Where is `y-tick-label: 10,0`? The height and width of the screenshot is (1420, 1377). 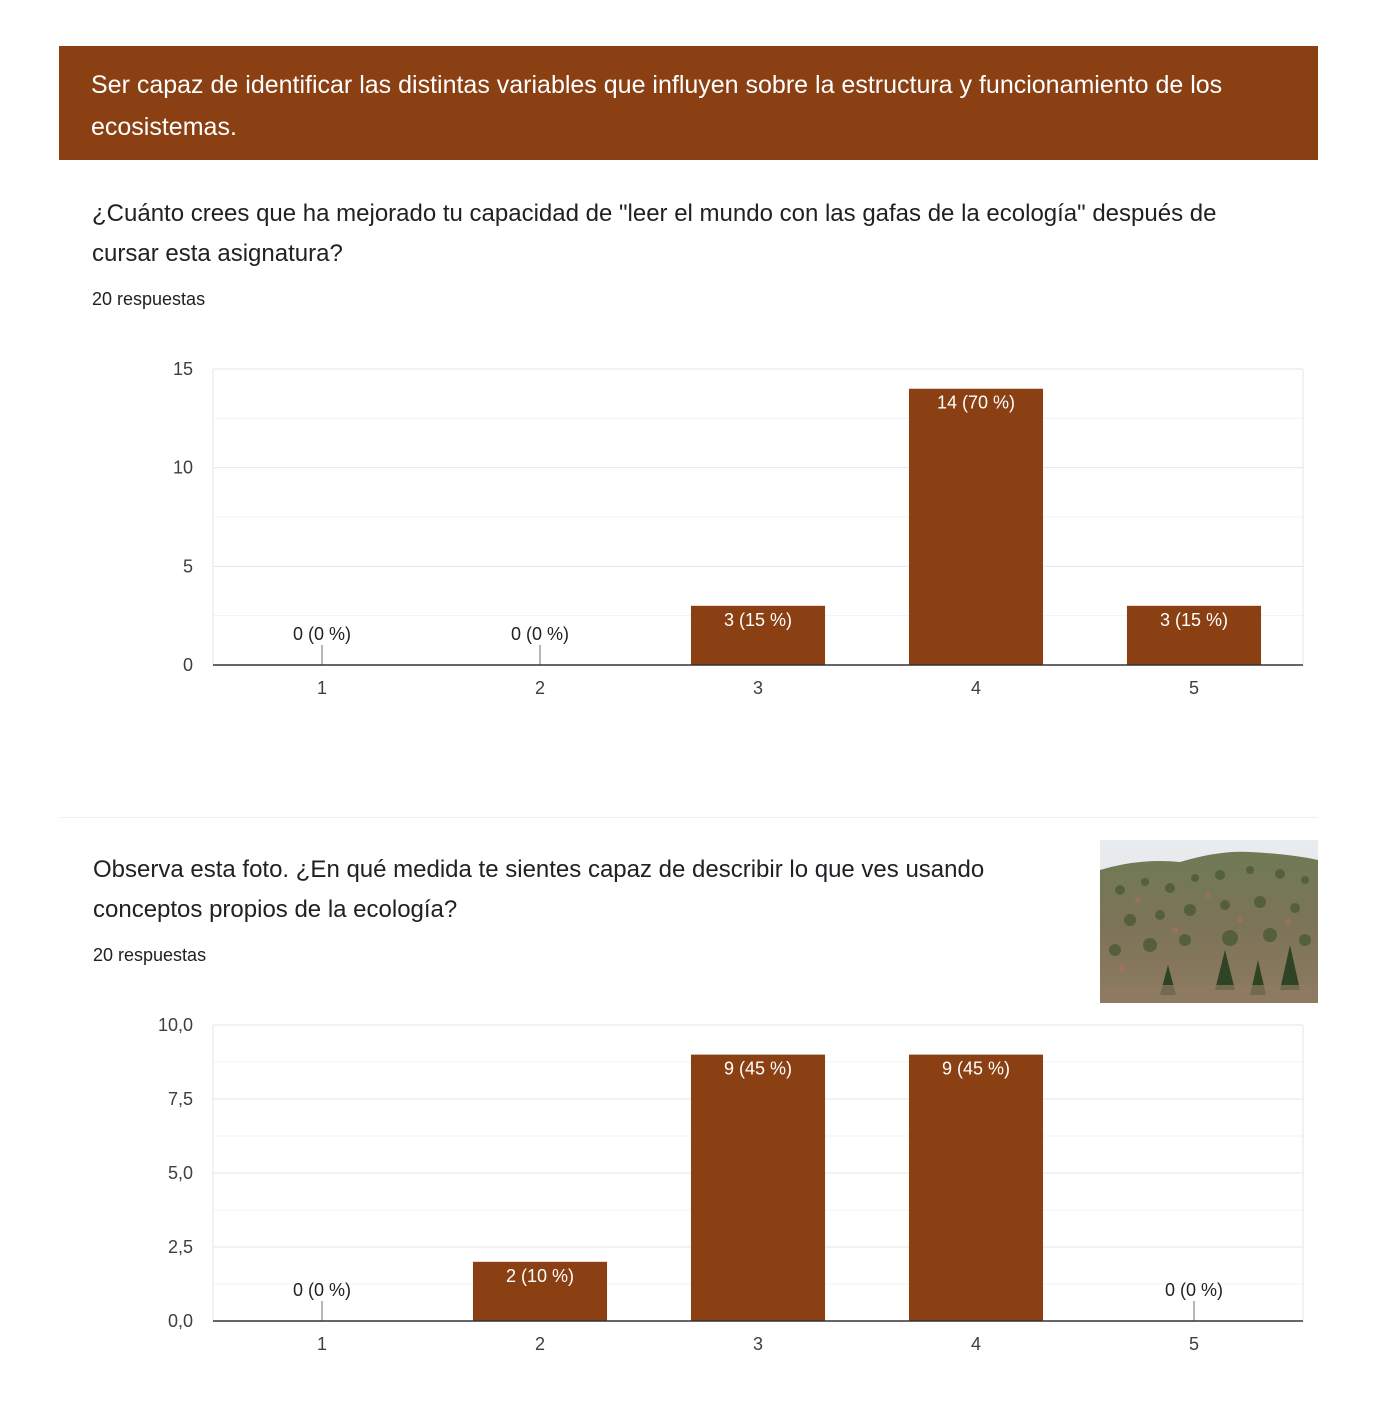 y-tick-label: 10,0 is located at coordinates (175, 1025).